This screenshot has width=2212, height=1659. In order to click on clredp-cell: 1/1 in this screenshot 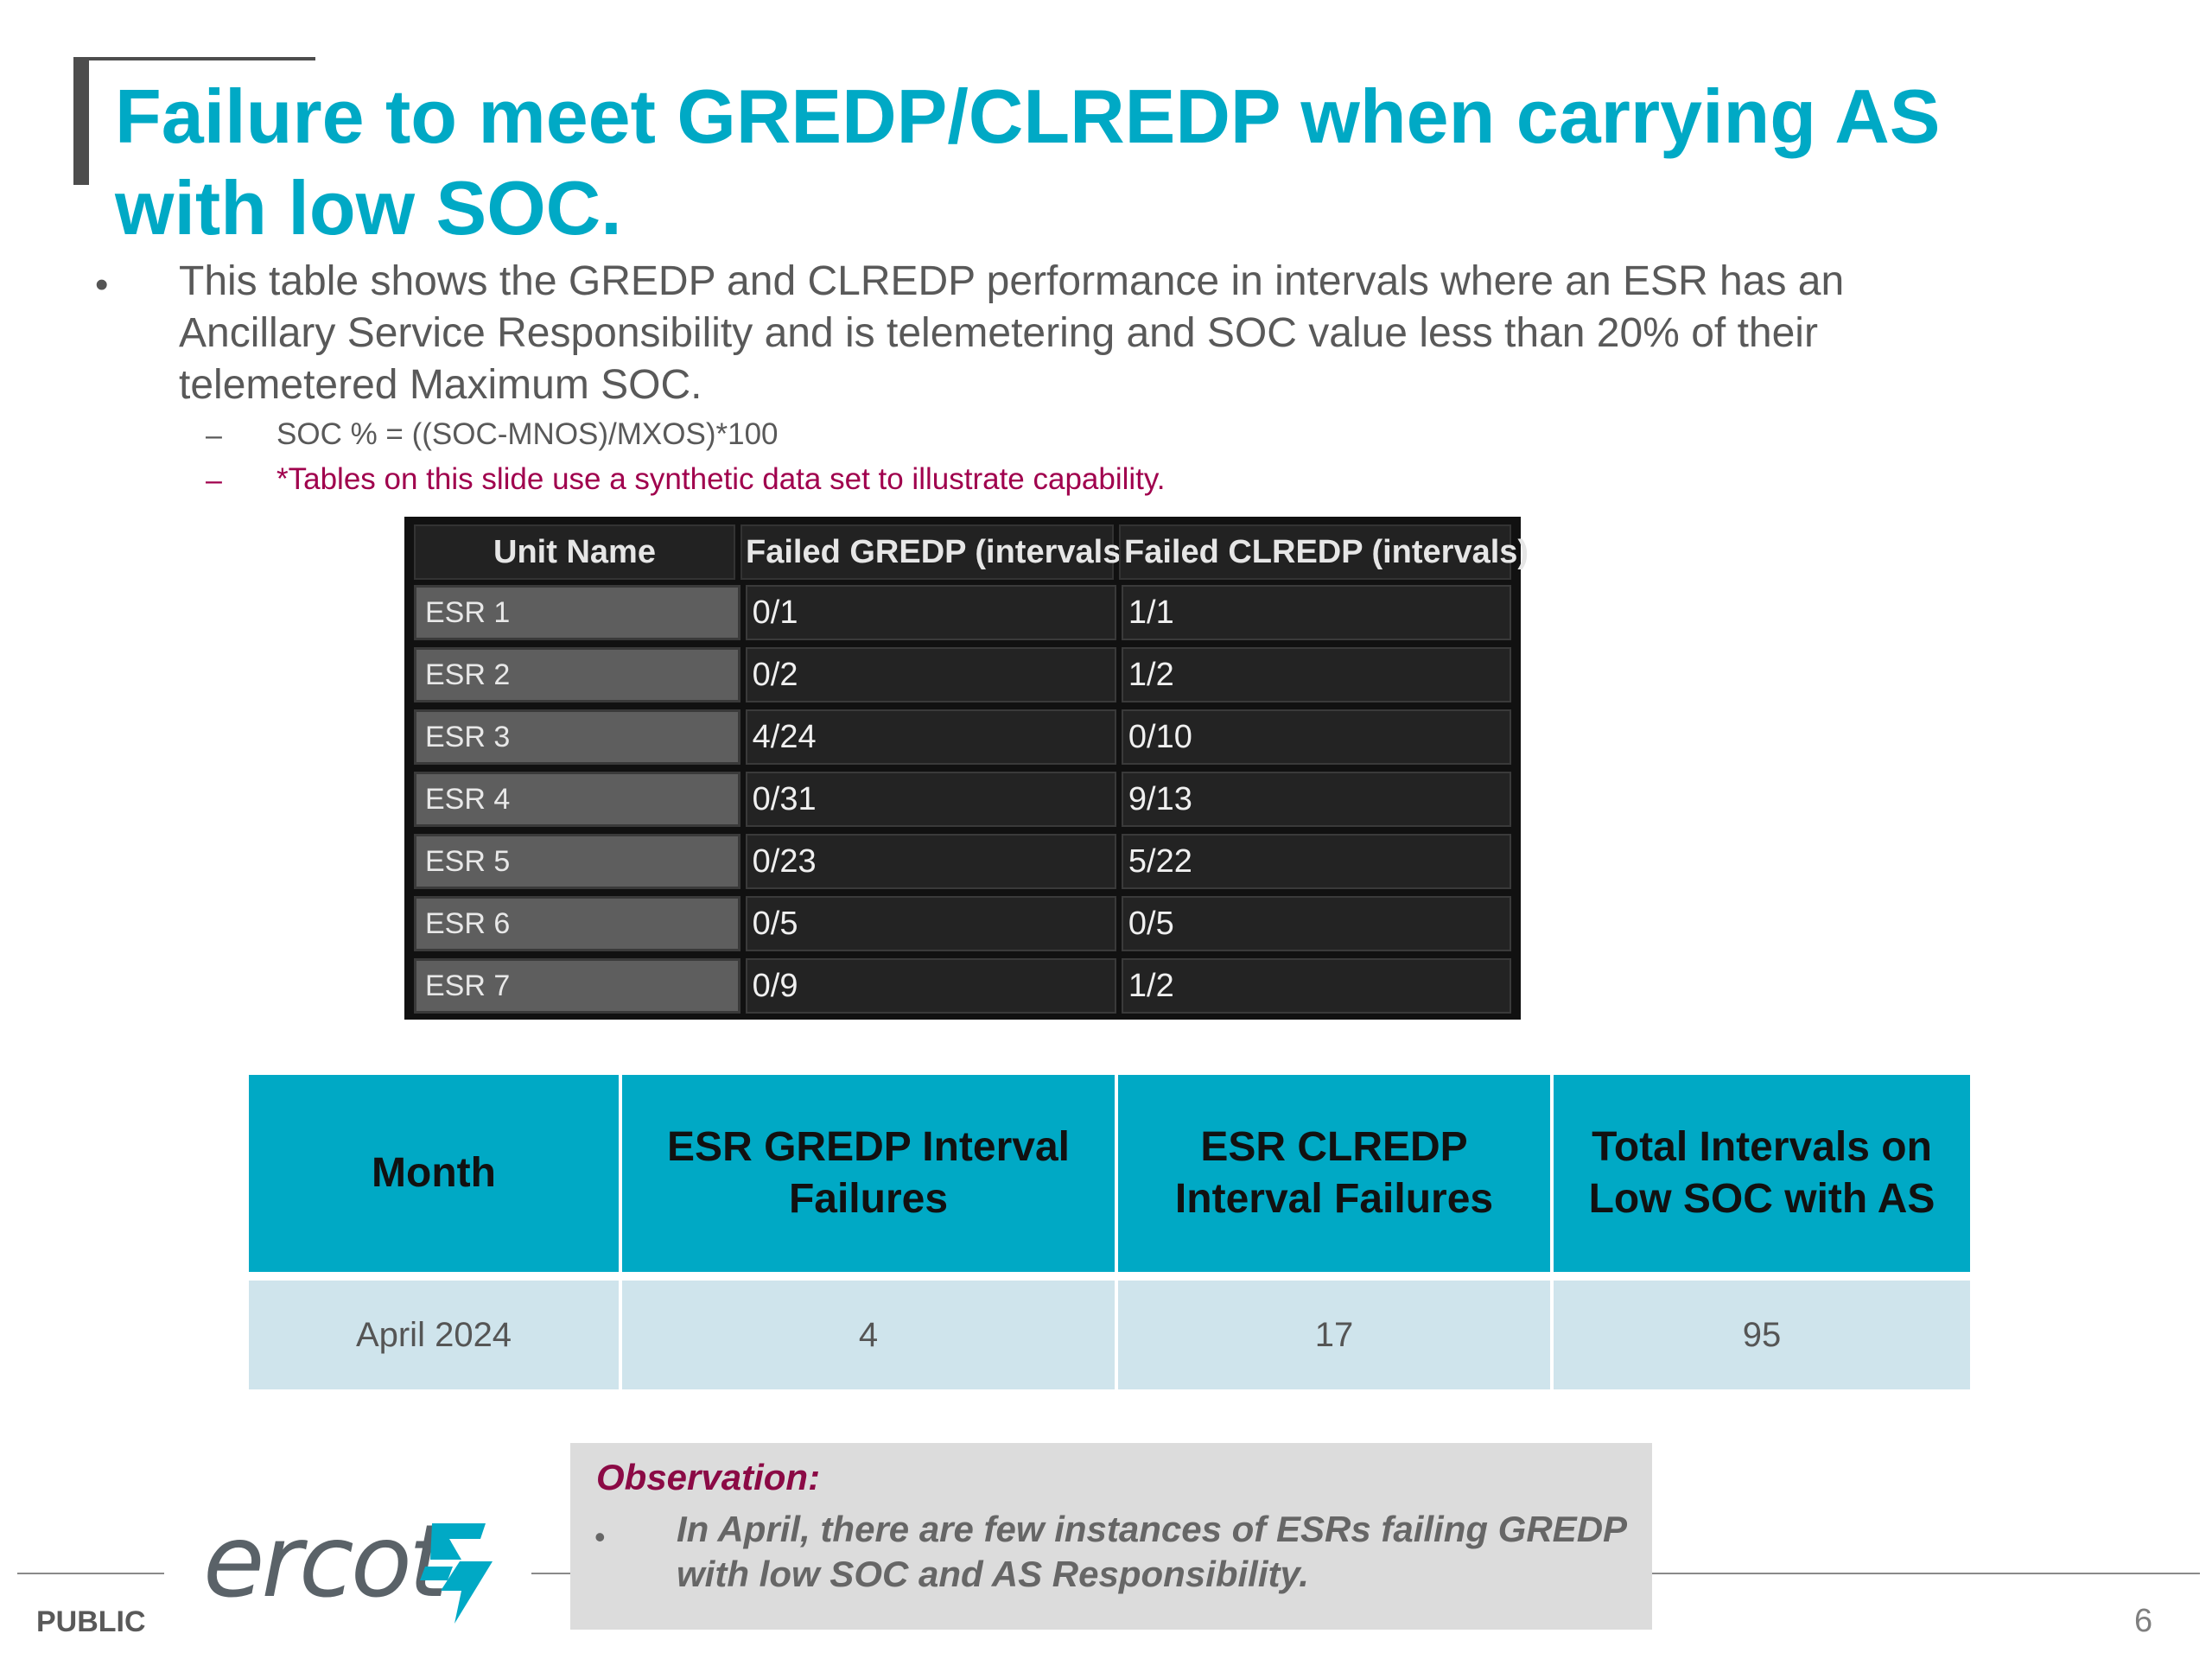, I will do `click(1316, 612)`.